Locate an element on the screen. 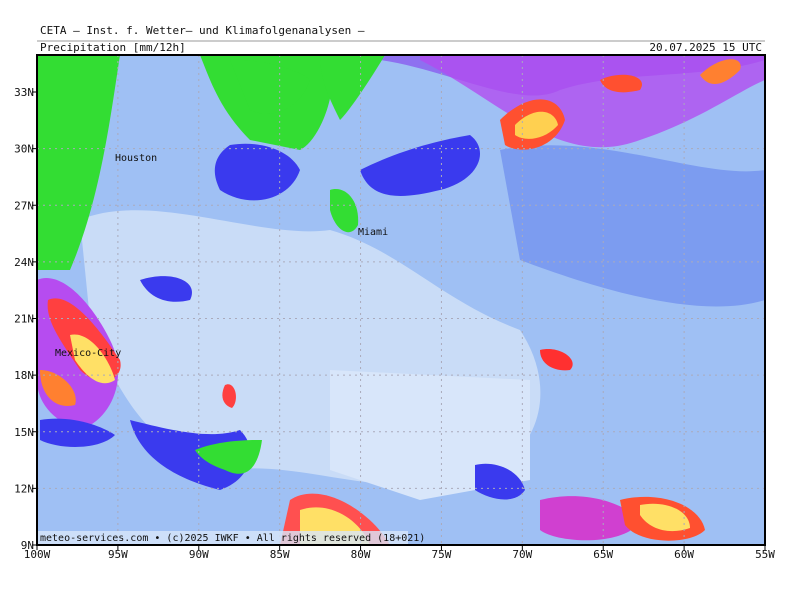 This screenshot has width=800, height=604. city-label: Miami is located at coordinates (373, 232).